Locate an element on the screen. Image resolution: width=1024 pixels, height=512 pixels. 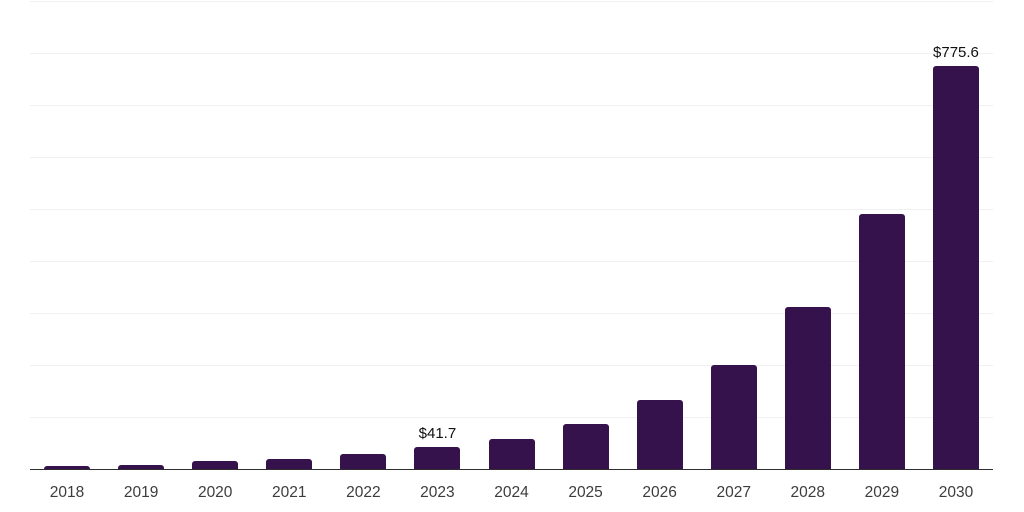
bar-2027 is located at coordinates (733, 417).